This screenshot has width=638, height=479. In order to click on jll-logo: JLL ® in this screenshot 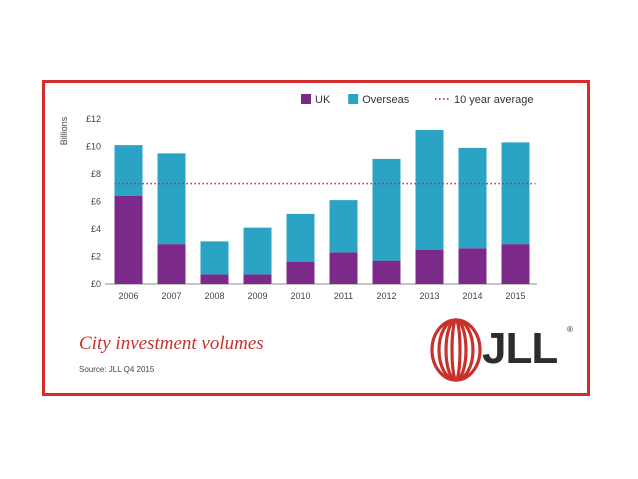, I will do `click(508, 350)`.